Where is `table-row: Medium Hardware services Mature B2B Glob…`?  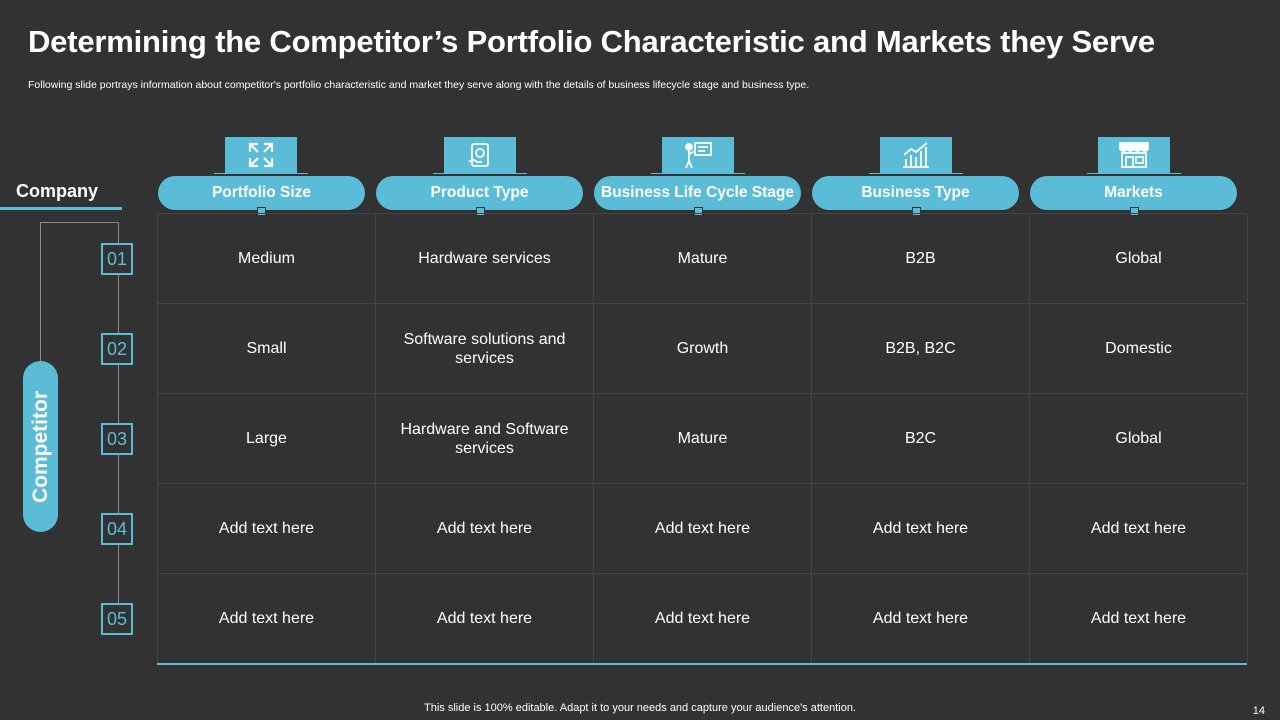
table-row: Medium Hardware services Mature B2B Glob… is located at coordinates (703, 259).